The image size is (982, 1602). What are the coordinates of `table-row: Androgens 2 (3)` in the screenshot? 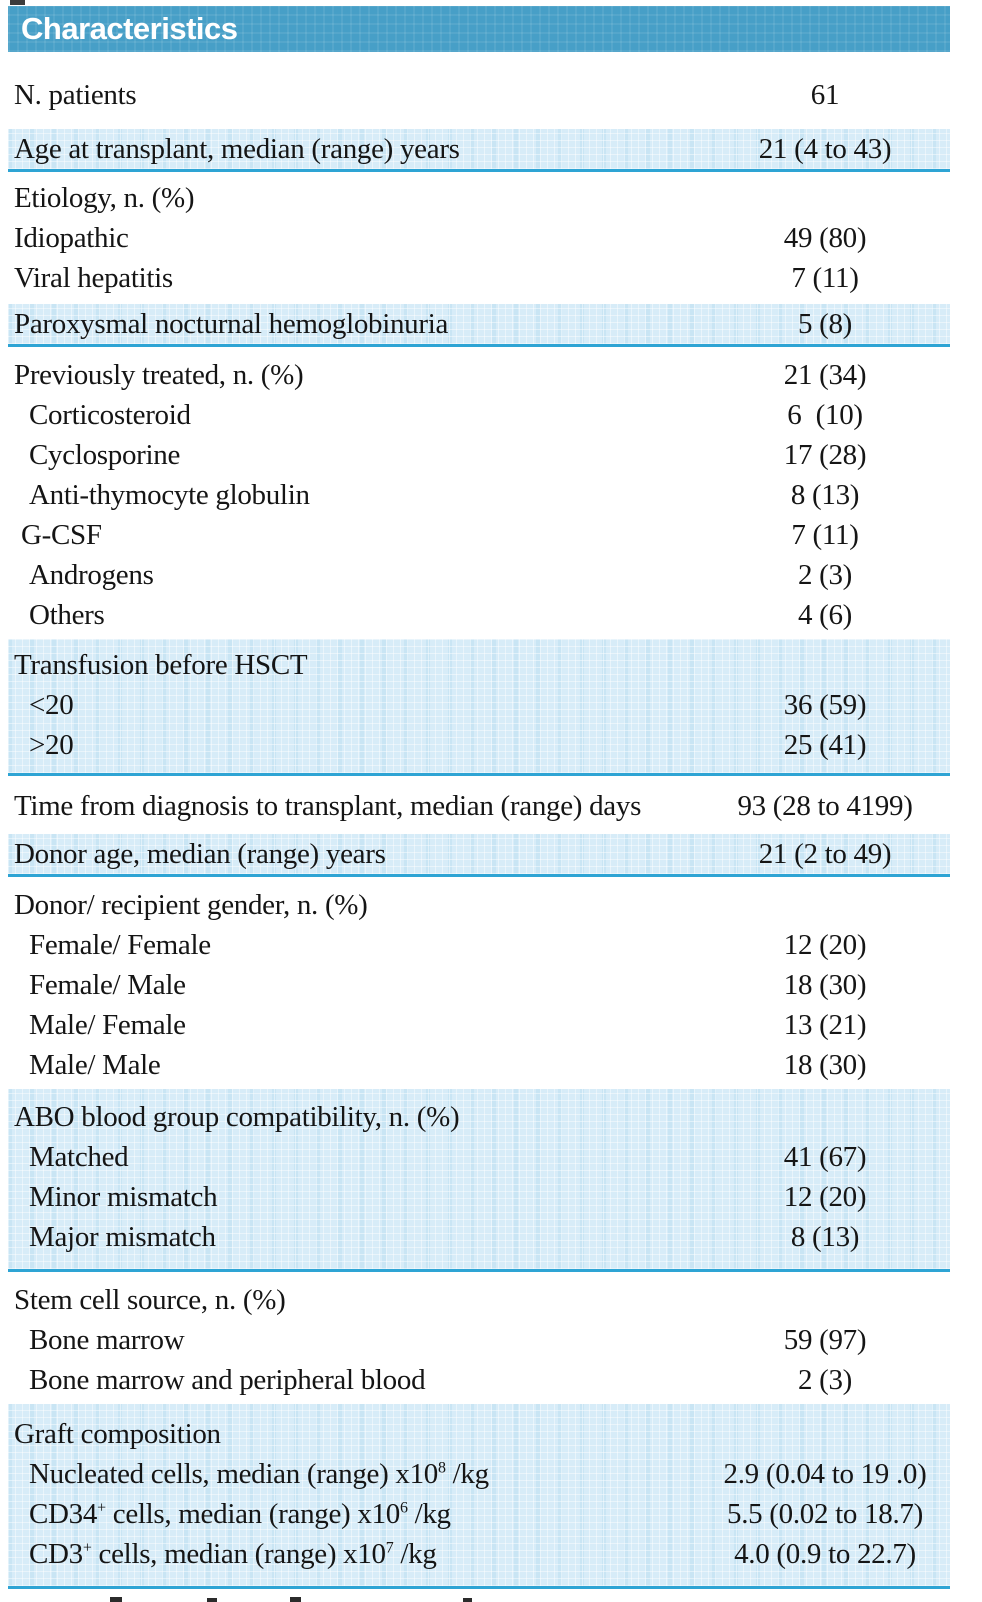 It's located at (479, 575).